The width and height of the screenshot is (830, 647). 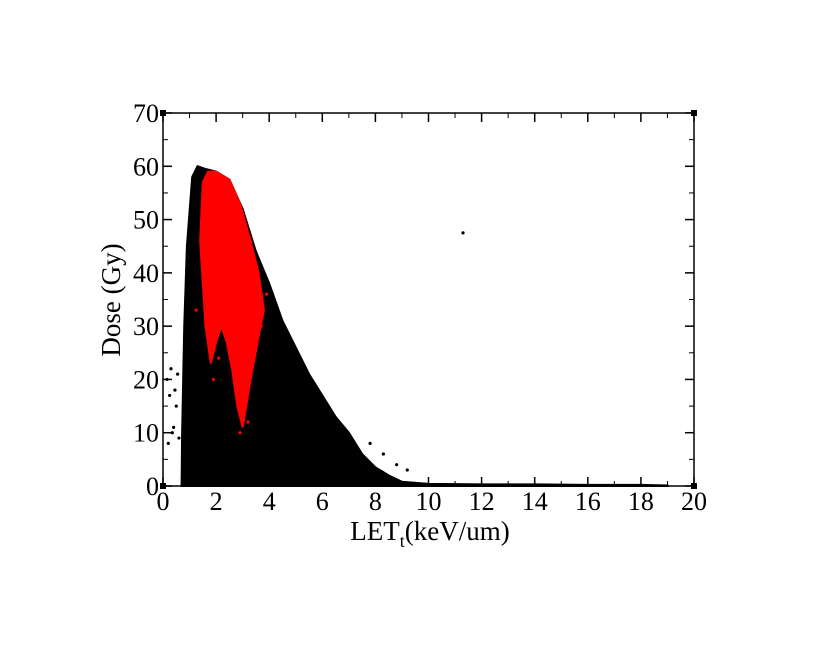 What do you see at coordinates (457, 531) in the screenshot?
I see `x-axis-label-unit: (keV/um)` at bounding box center [457, 531].